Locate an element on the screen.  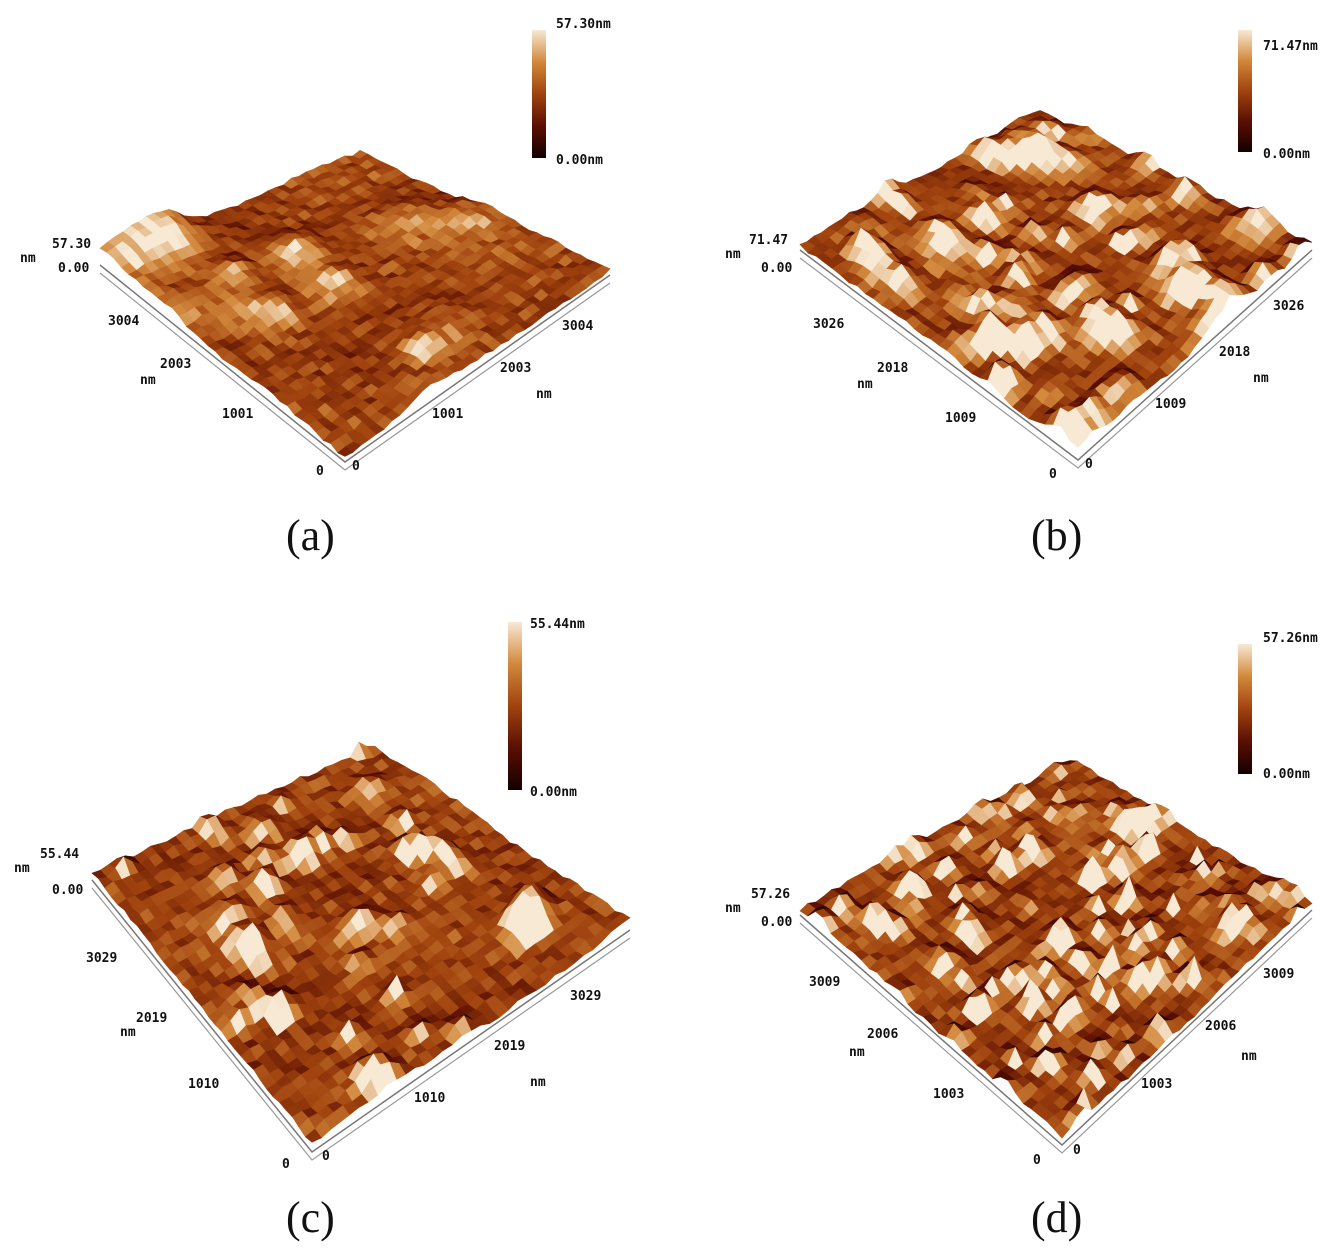
left-axis-tick: 2006 is located at coordinates (882, 1034).